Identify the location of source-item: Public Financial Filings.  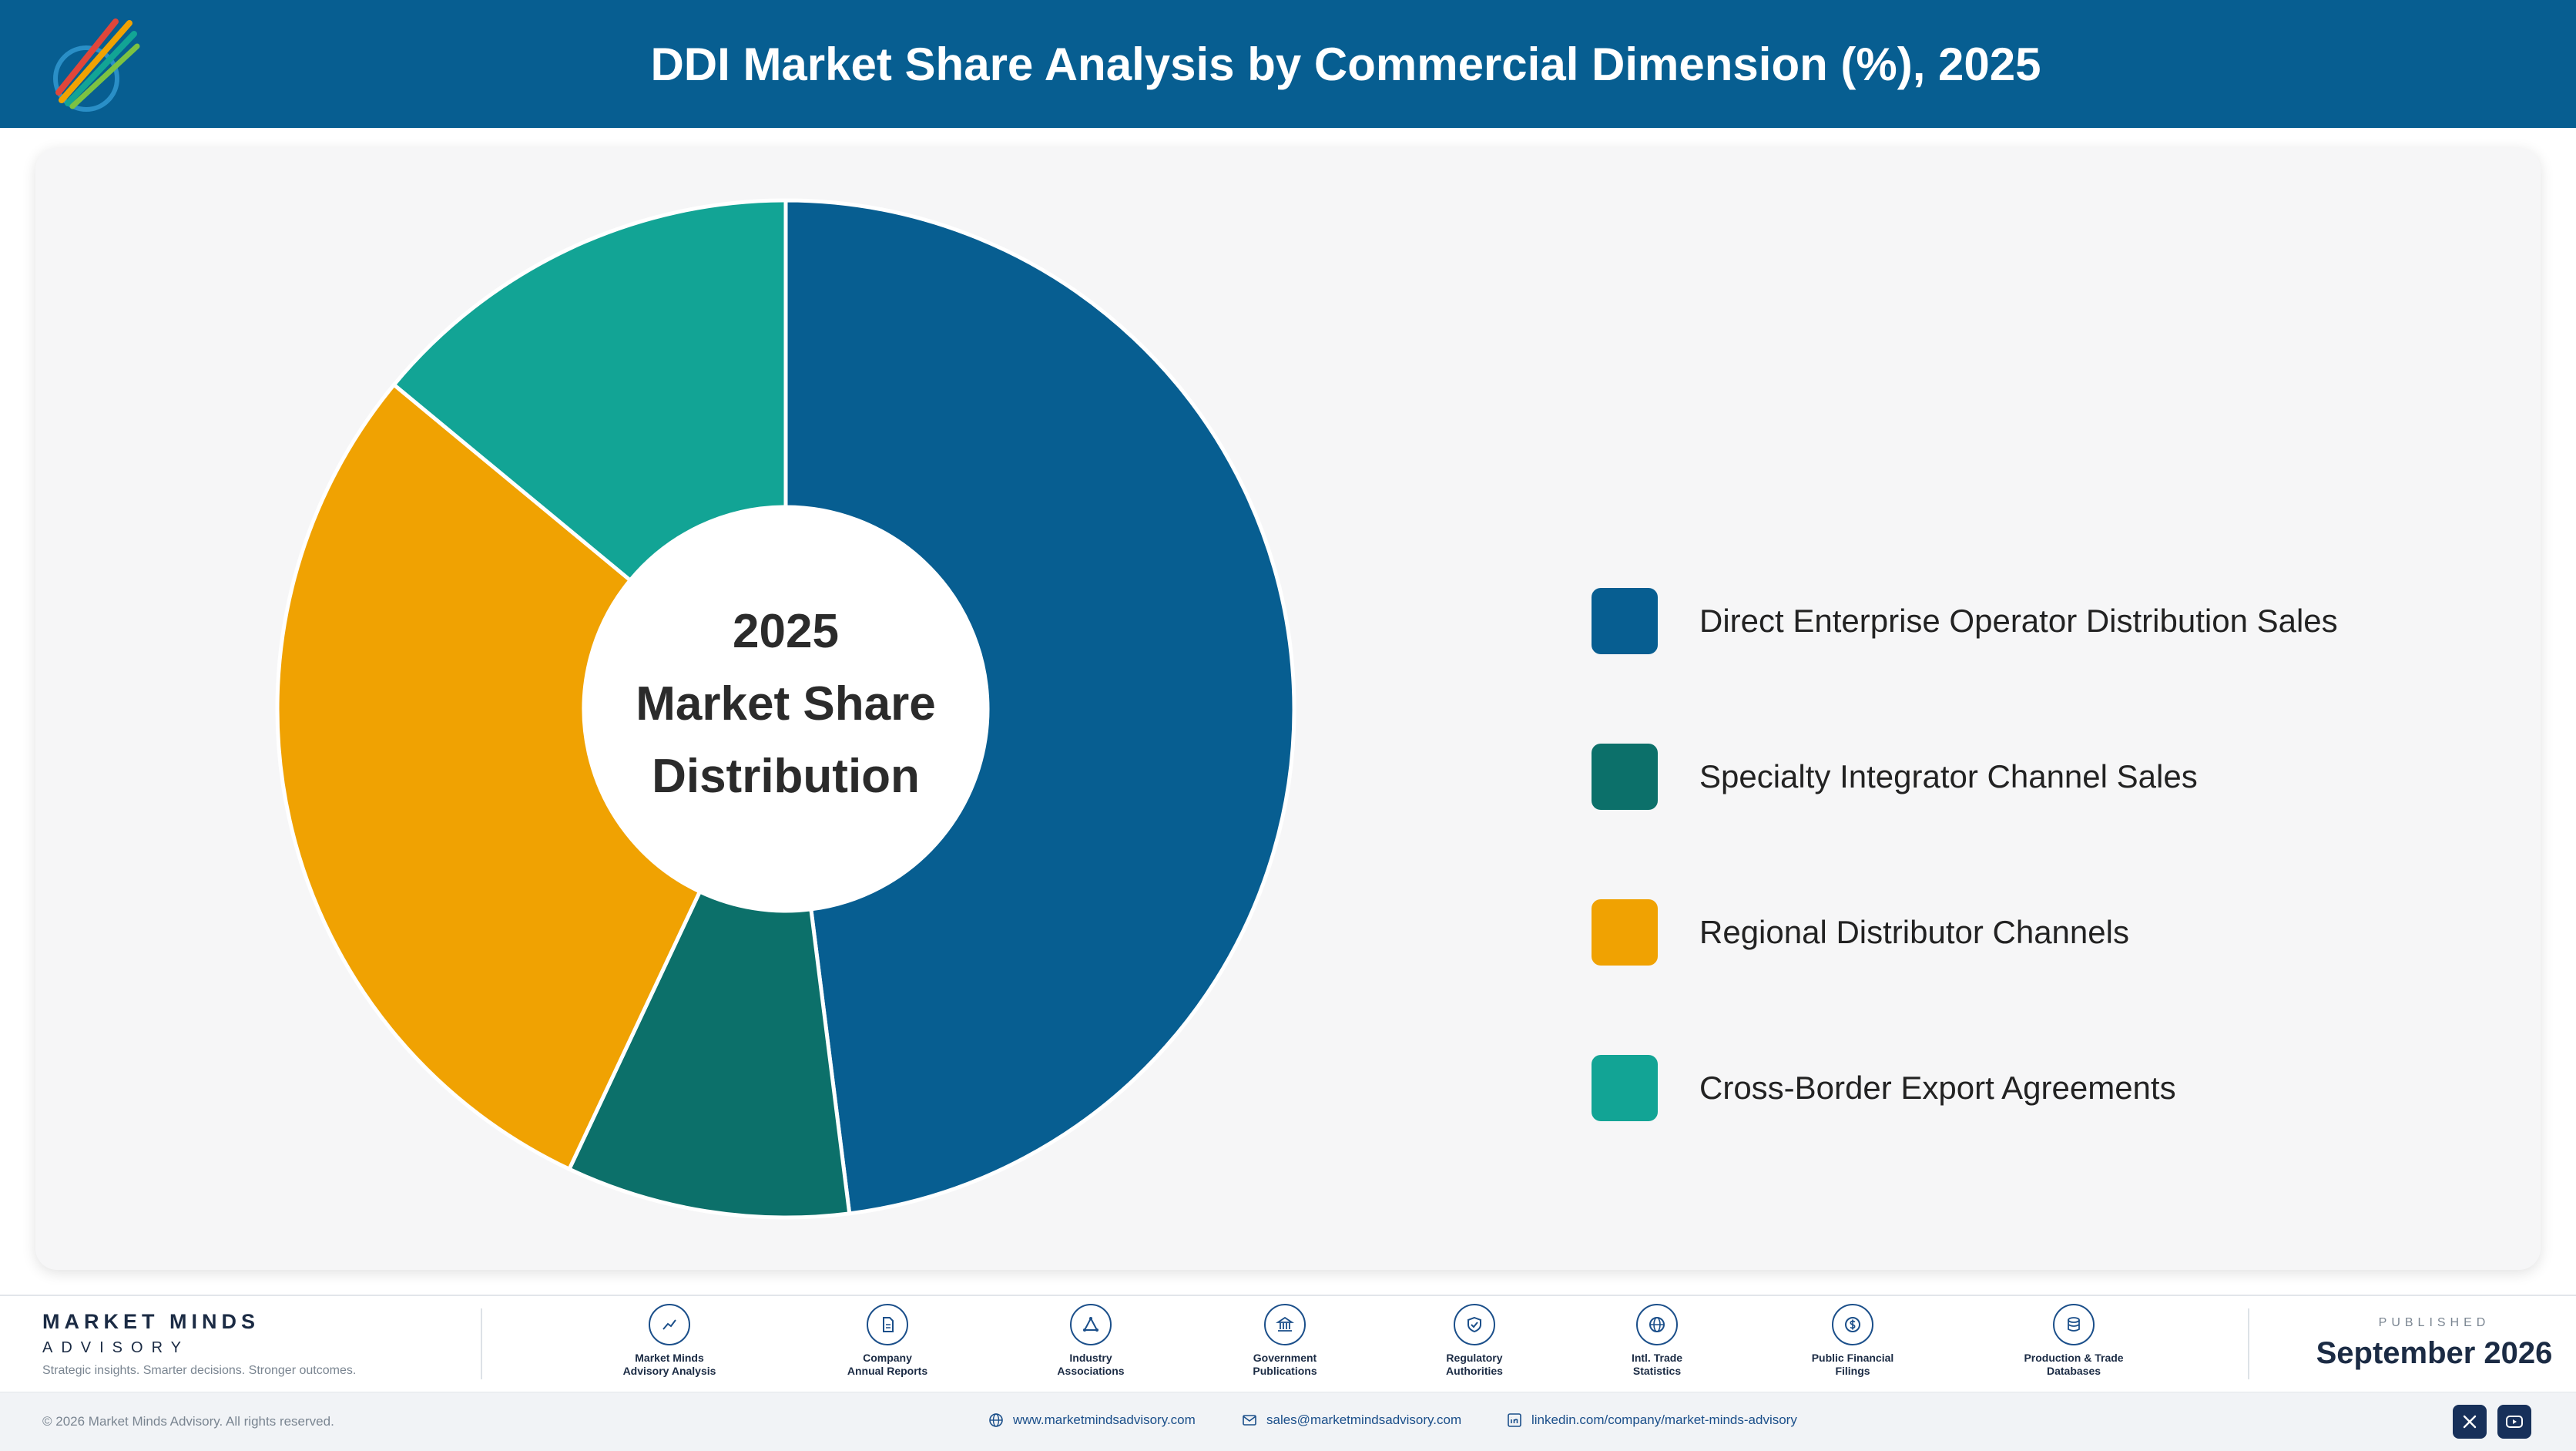
(1852, 1341).